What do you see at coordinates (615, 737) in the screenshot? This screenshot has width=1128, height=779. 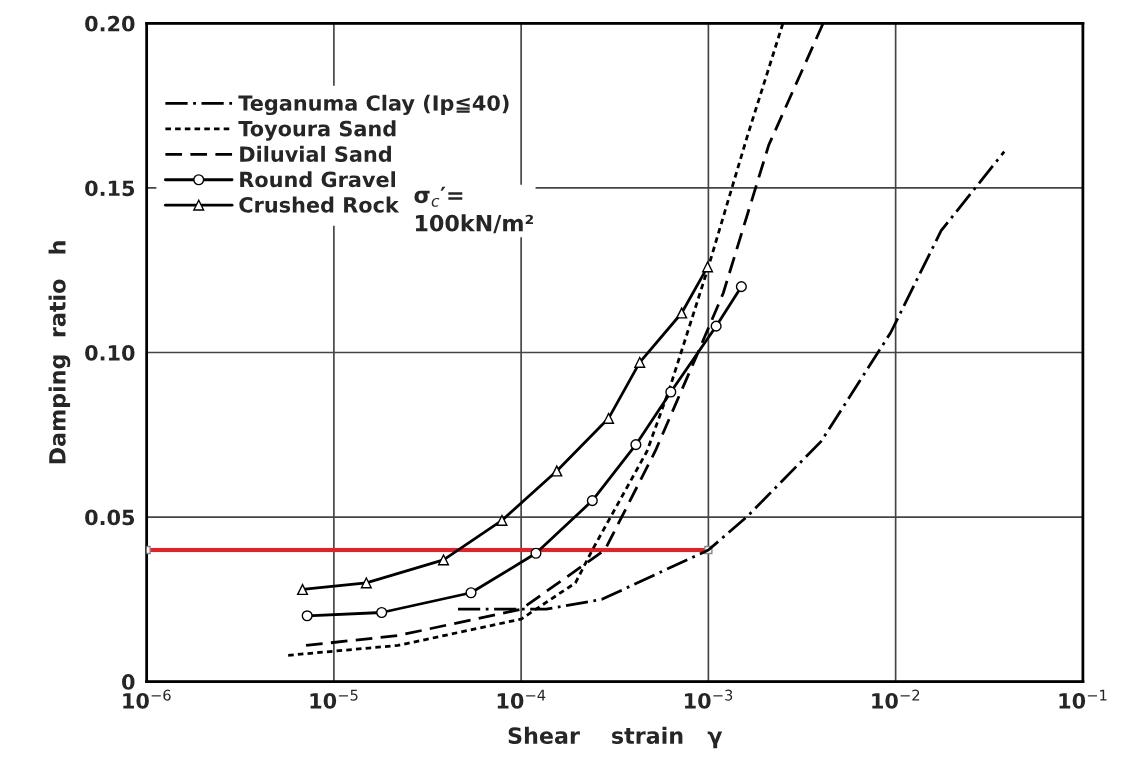 I see `x-axis-title: Shear strain γ` at bounding box center [615, 737].